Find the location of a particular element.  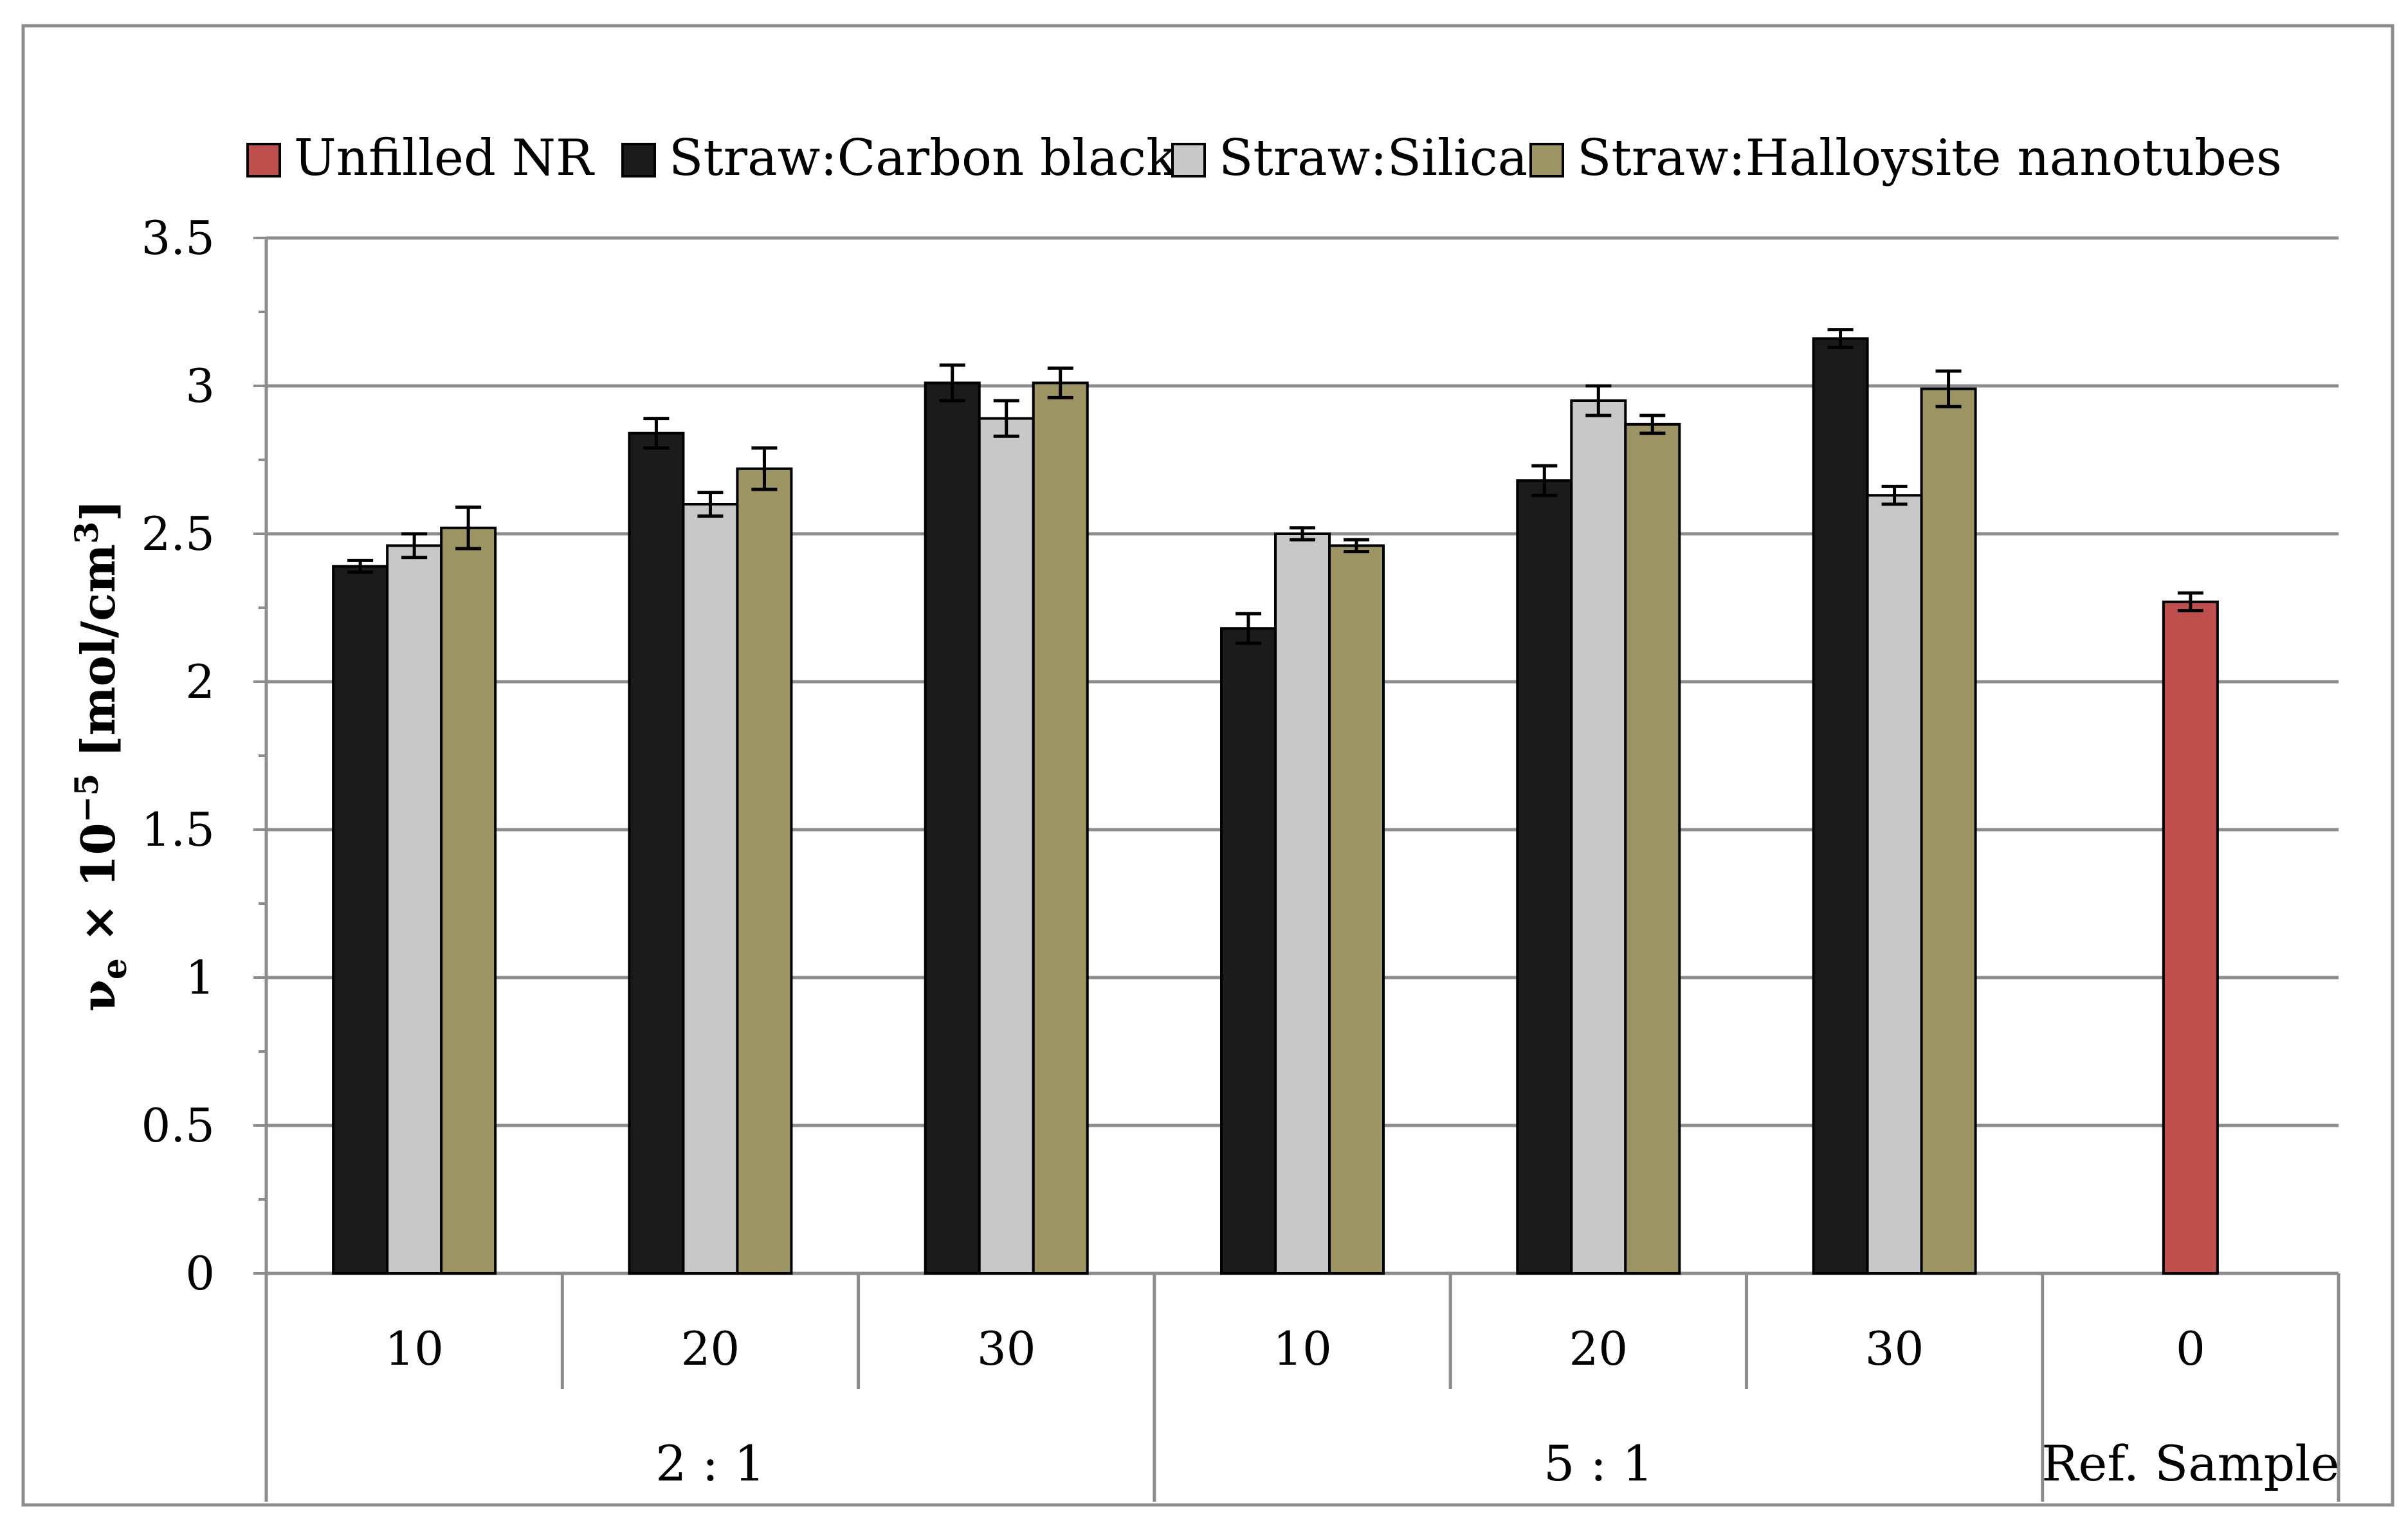

x-group-label: 5 : 1 is located at coordinates (1599, 1463).